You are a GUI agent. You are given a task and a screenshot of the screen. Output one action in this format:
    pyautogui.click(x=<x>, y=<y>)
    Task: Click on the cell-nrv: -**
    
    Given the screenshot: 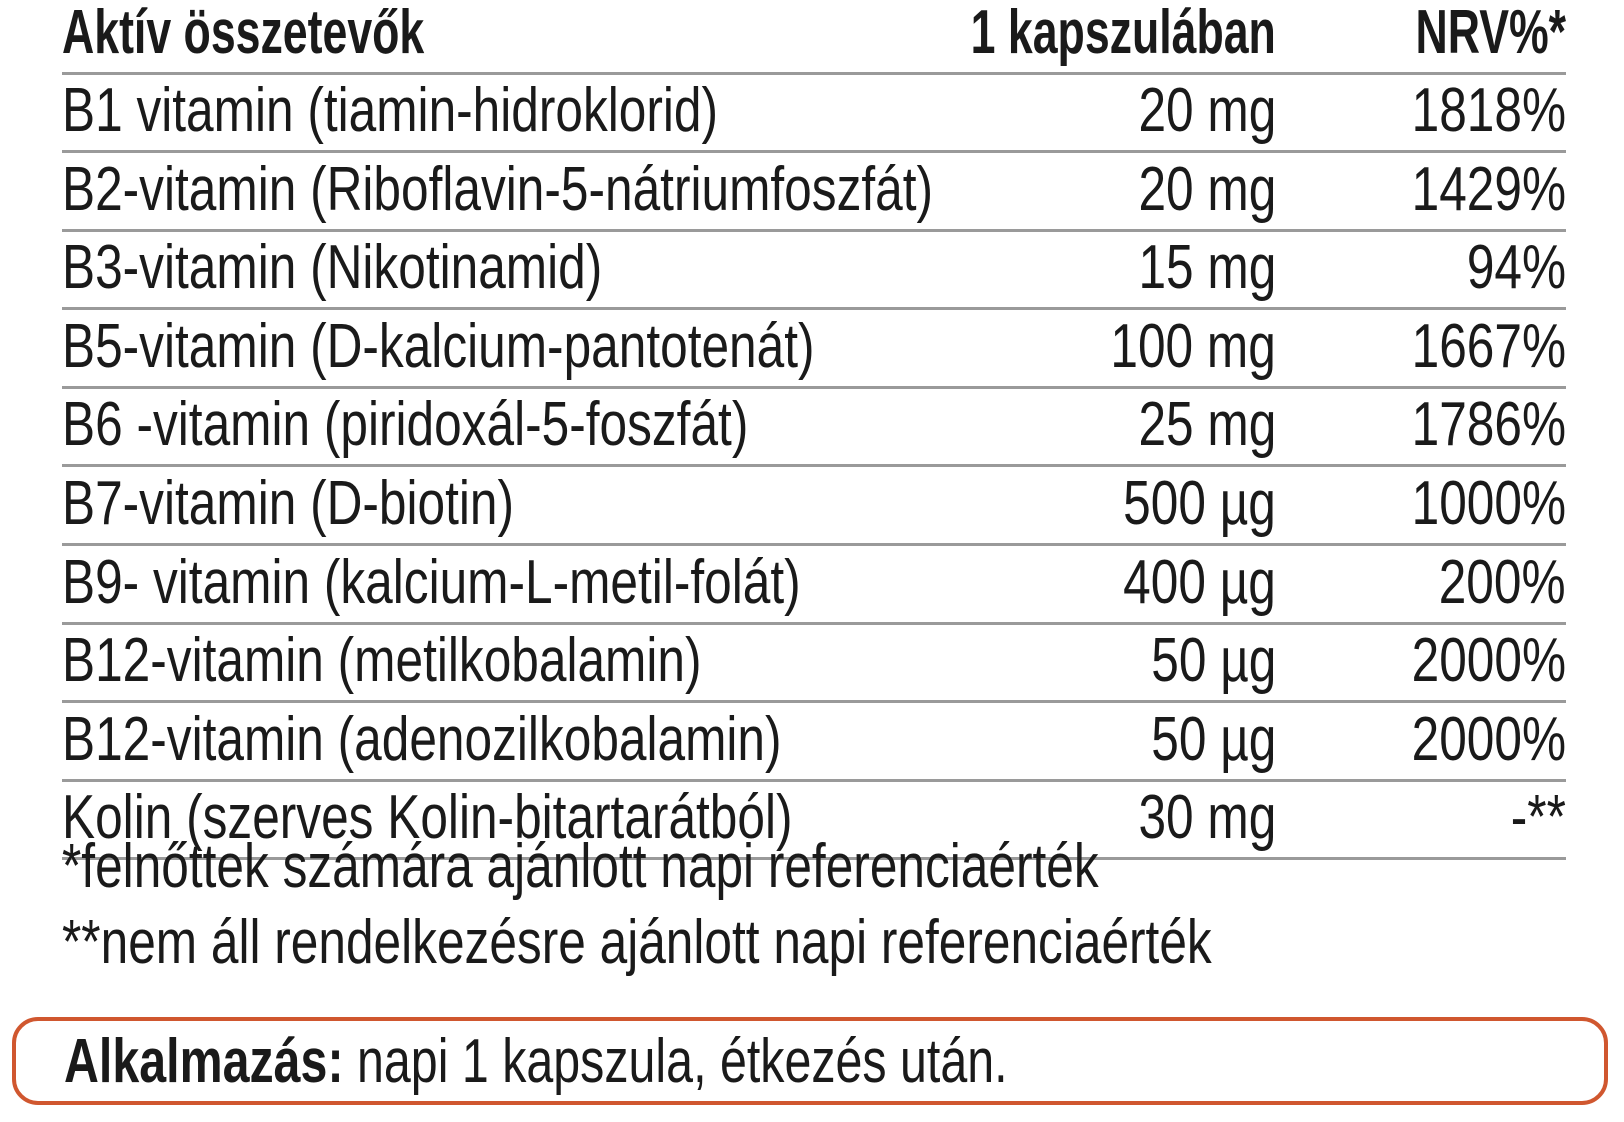 What is the action you would take?
    pyautogui.click(x=1538, y=818)
    